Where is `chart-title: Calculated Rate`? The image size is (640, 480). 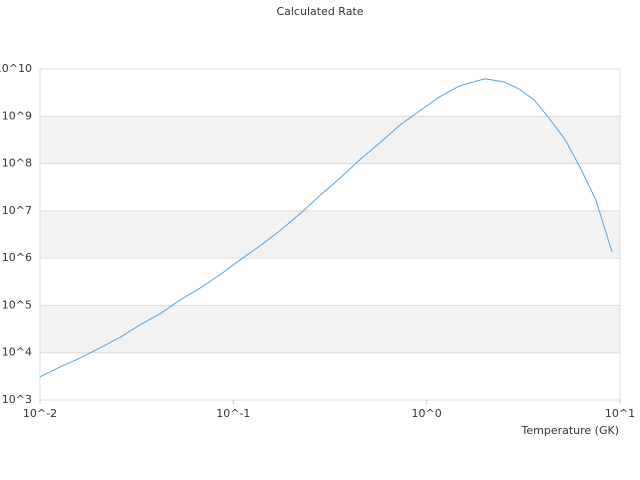 chart-title: Calculated Rate is located at coordinates (319, 11).